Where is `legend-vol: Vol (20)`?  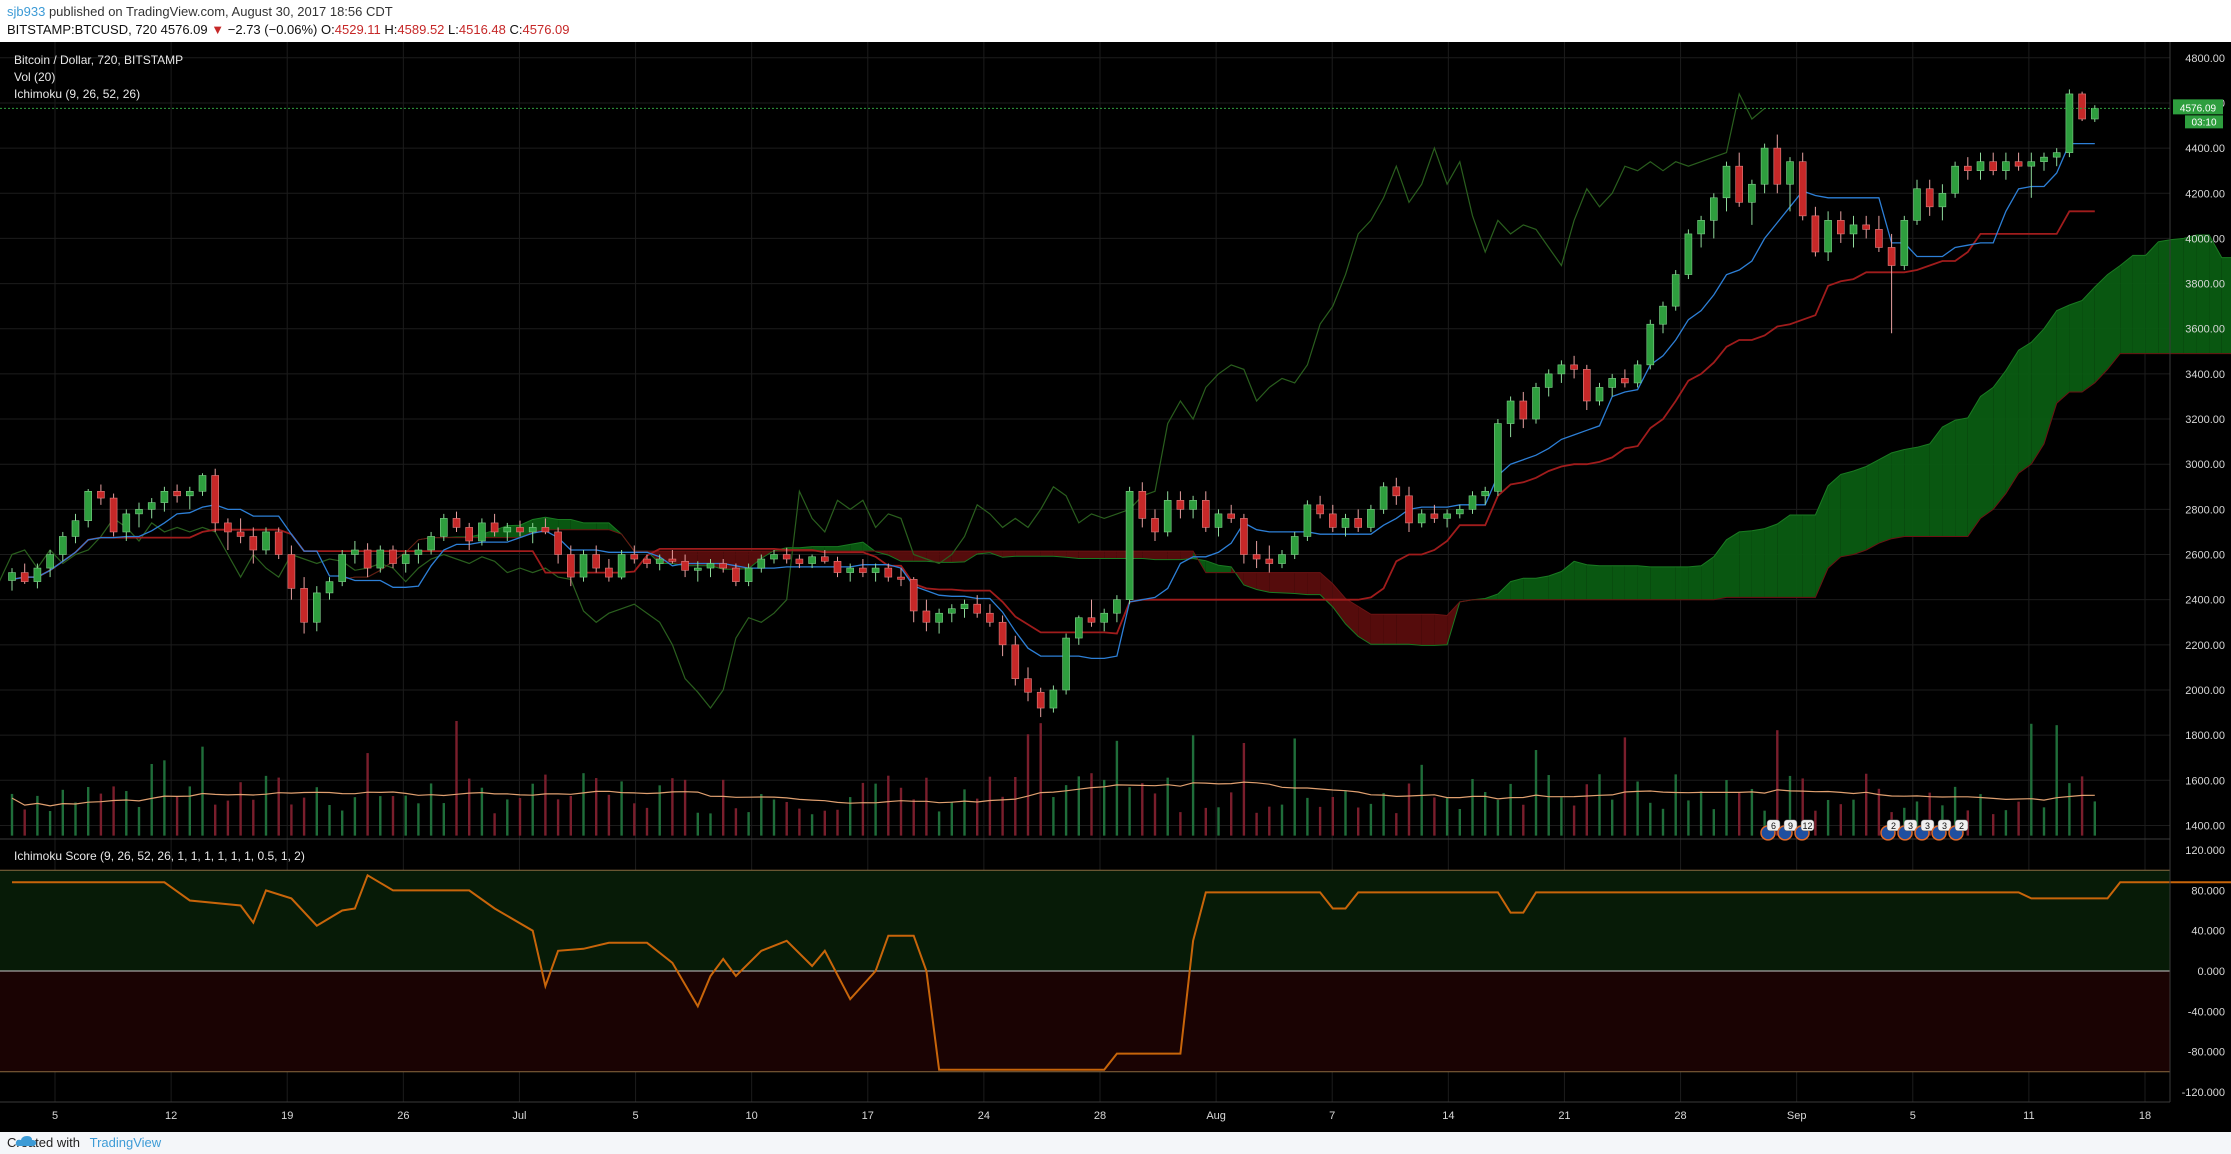 legend-vol: Vol (20) is located at coordinates (35, 77).